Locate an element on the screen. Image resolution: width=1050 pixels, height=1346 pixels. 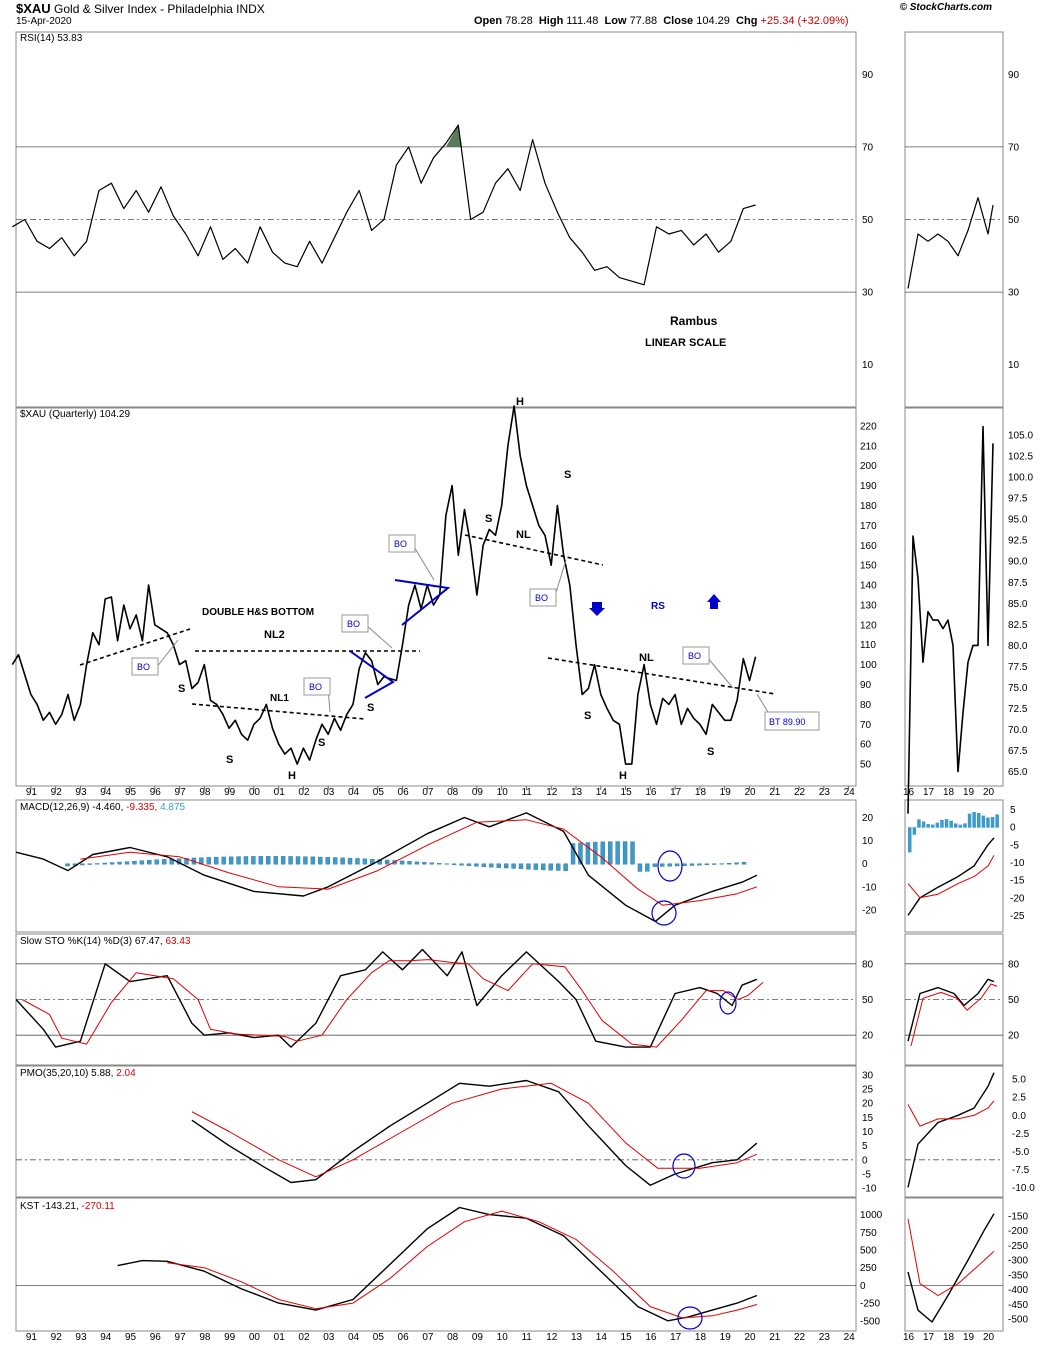
price-side-tick-label: 82.5 is located at coordinates (1018, 625).